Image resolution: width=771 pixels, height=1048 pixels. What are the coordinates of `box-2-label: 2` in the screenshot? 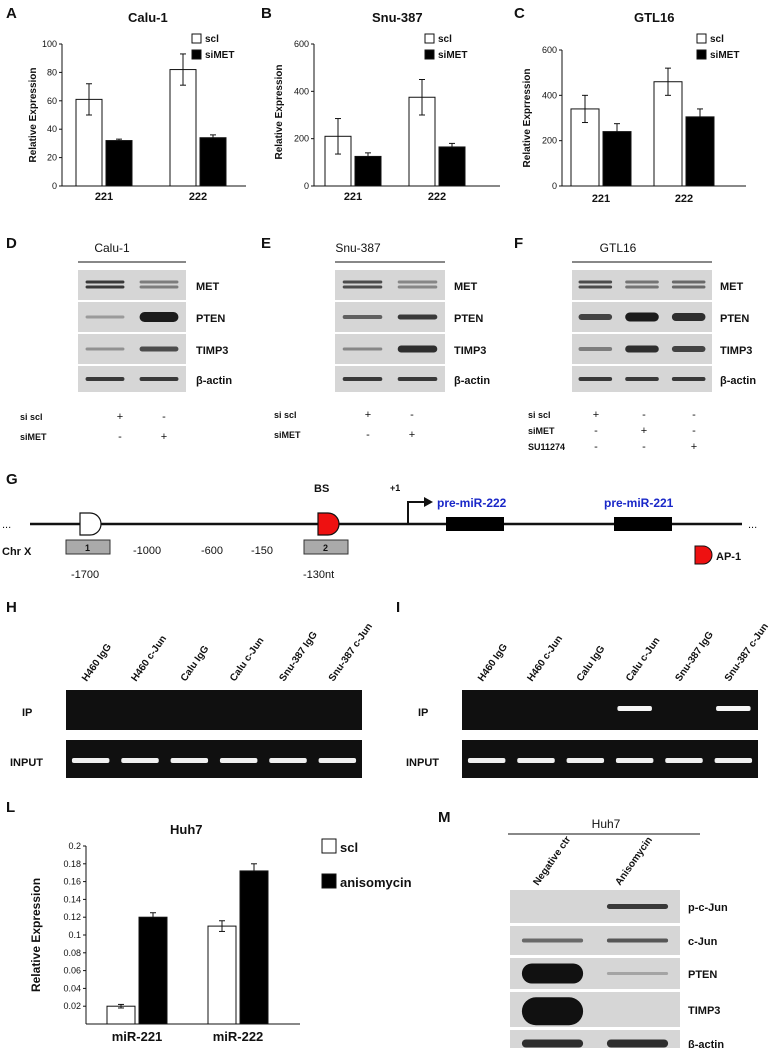 It's located at (325, 548).